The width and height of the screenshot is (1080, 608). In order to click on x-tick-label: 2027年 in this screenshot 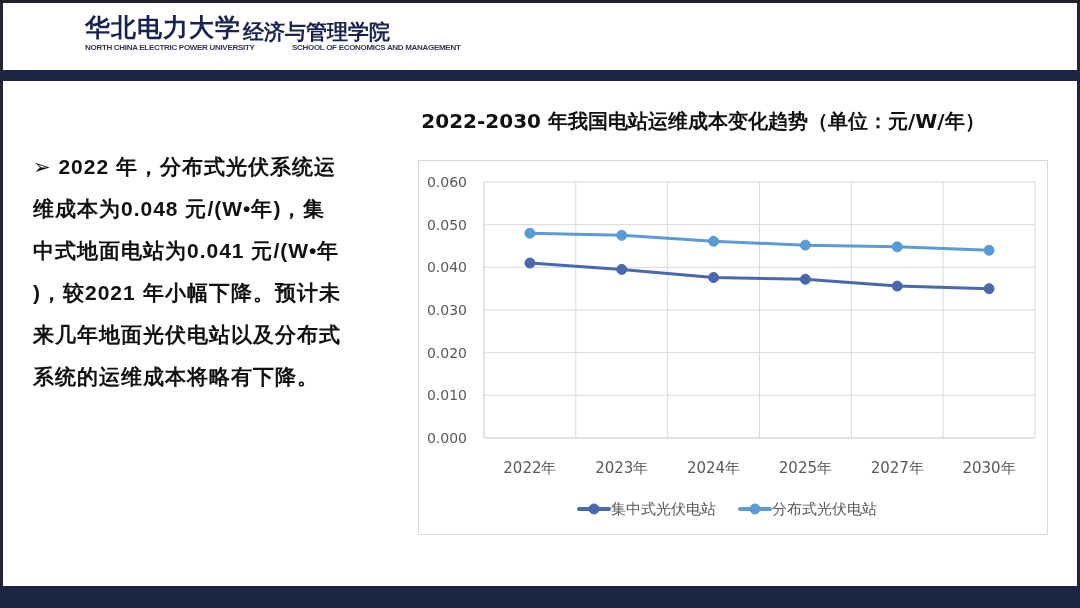, I will do `click(897, 467)`.